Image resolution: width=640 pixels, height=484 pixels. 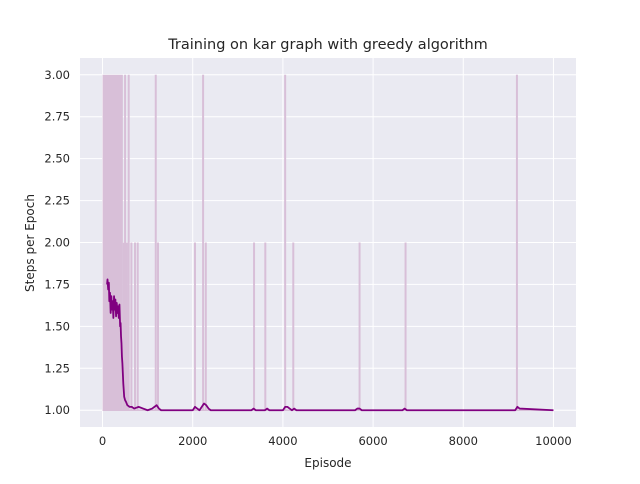 I want to click on y-tick-label: 1.00, so click(x=57, y=410).